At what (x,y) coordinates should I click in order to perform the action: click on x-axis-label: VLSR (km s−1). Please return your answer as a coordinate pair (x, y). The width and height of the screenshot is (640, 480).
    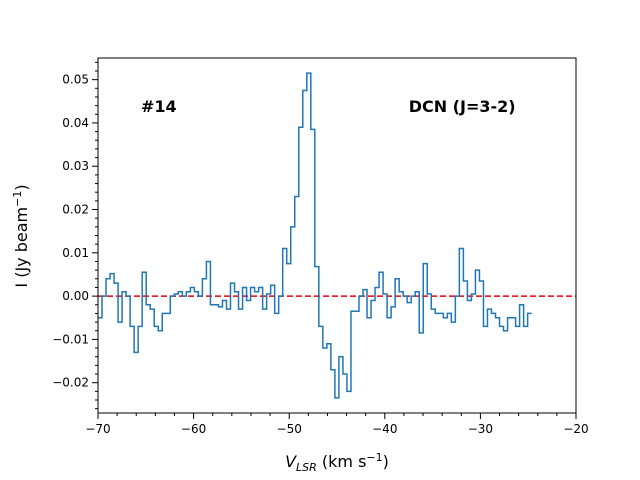
    Looking at the image, I should click on (337, 462).